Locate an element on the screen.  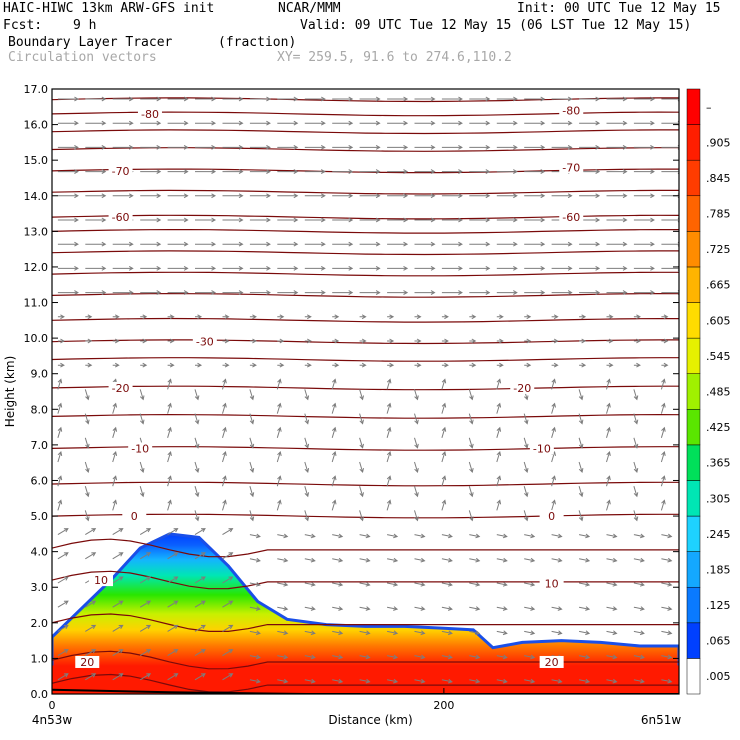
contour-label: -10 is located at coordinates (140, 448).